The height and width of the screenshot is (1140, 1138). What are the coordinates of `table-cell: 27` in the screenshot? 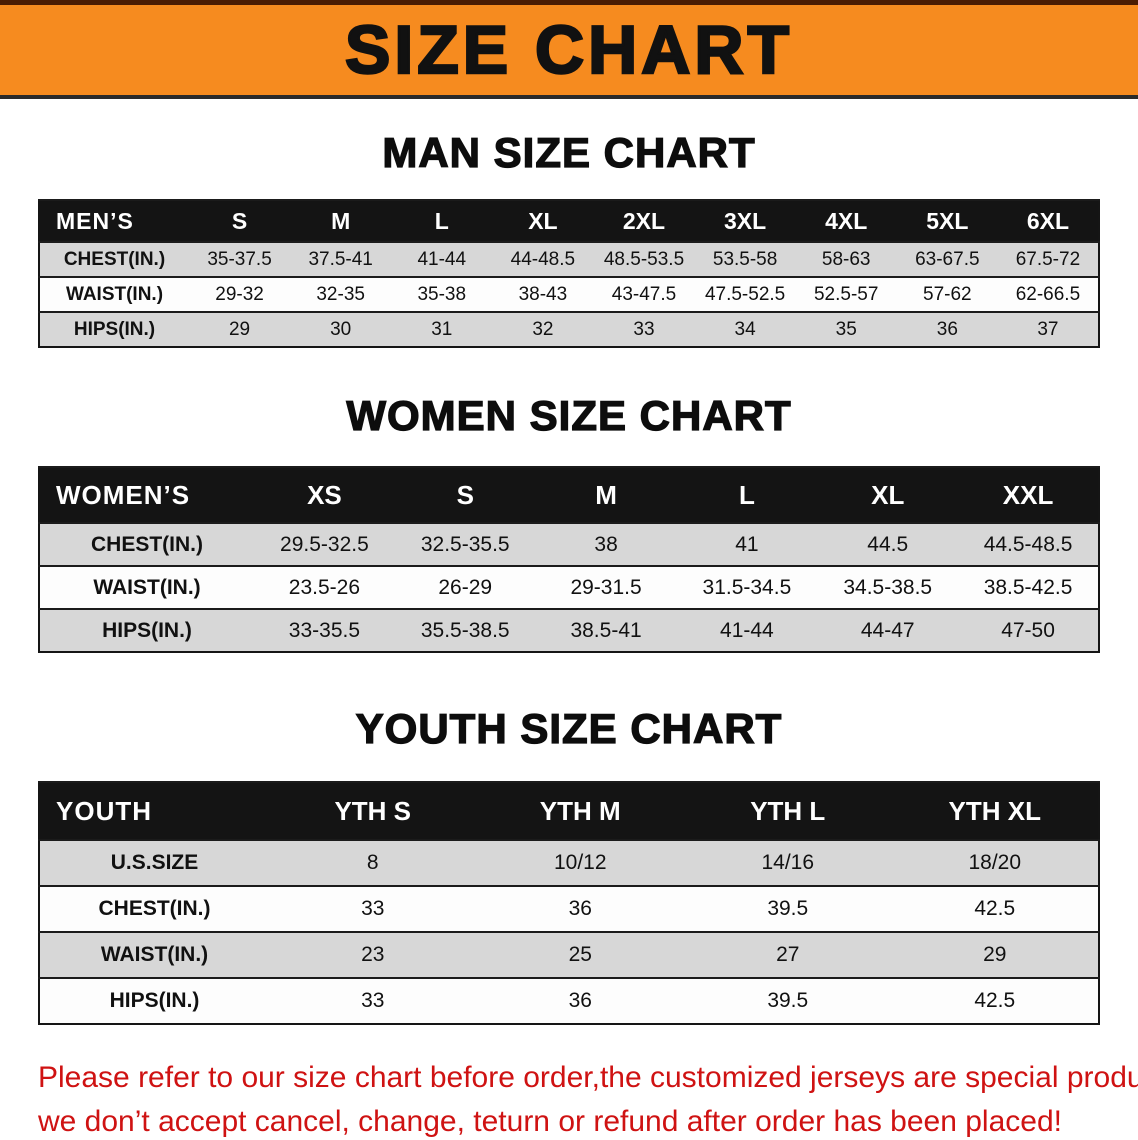 It's located at (788, 955).